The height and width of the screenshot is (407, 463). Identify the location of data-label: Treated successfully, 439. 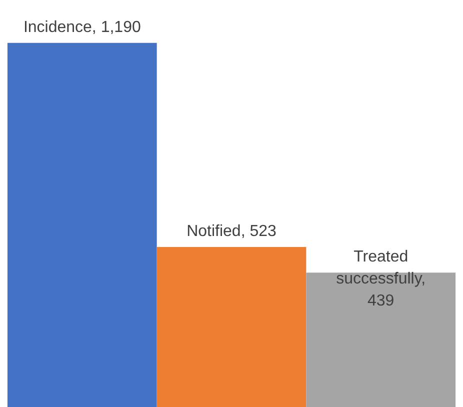
(381, 279).